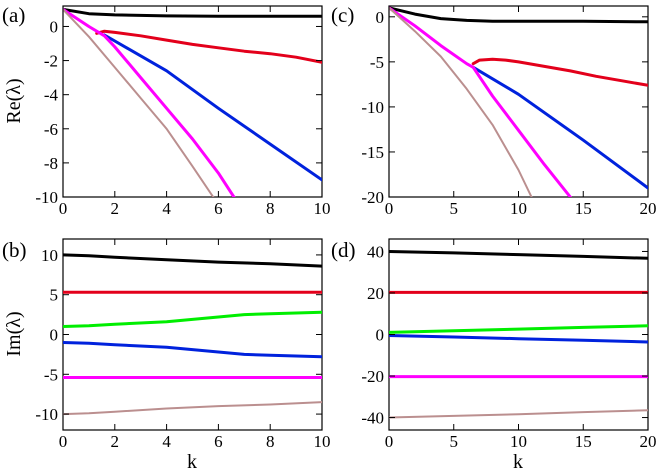 The image size is (664, 472). I want to click on panel-d-plot, so click(518, 334).